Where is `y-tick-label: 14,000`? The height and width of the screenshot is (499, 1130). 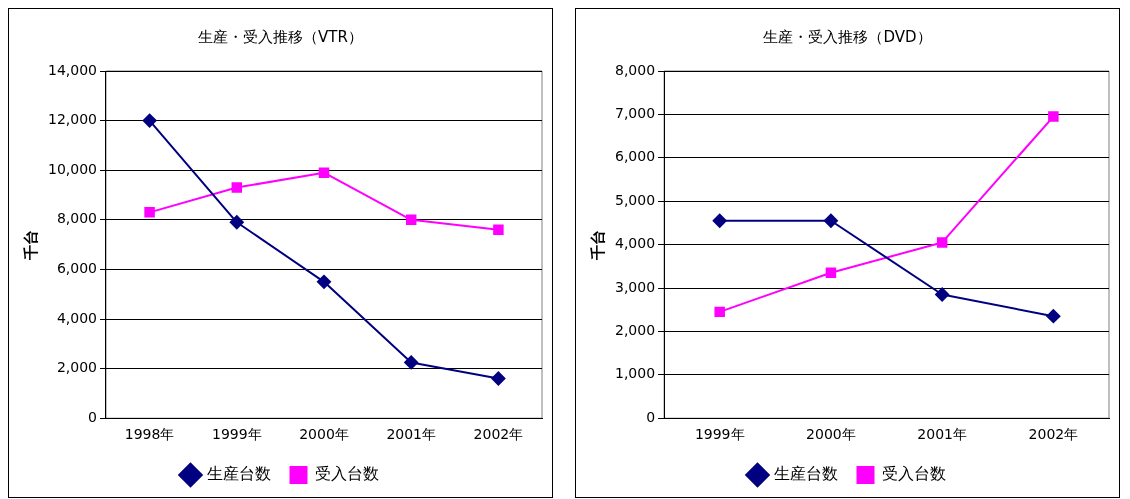
y-tick-label: 14,000 is located at coordinates (72, 69).